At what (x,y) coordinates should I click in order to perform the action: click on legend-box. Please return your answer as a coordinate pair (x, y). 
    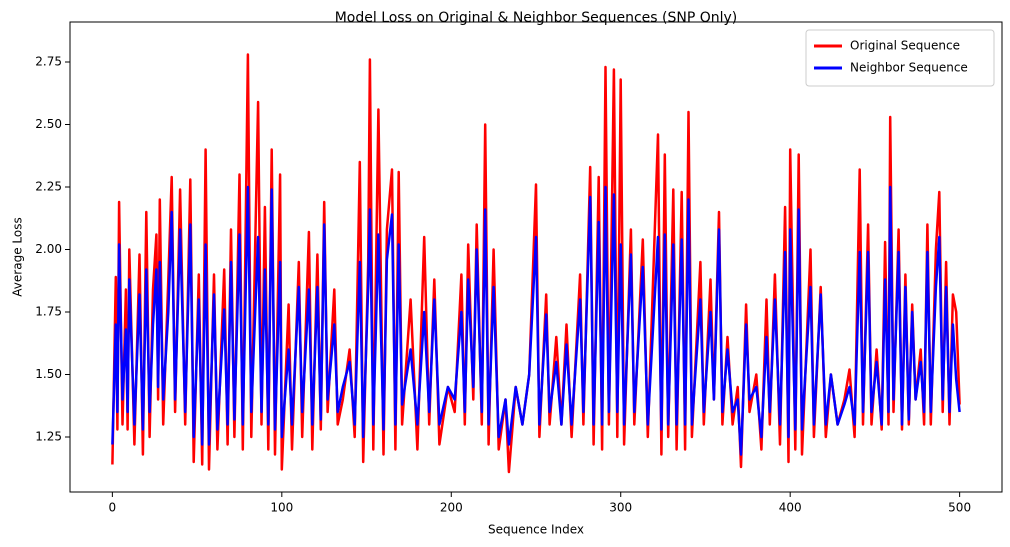
    Looking at the image, I should click on (900, 58).